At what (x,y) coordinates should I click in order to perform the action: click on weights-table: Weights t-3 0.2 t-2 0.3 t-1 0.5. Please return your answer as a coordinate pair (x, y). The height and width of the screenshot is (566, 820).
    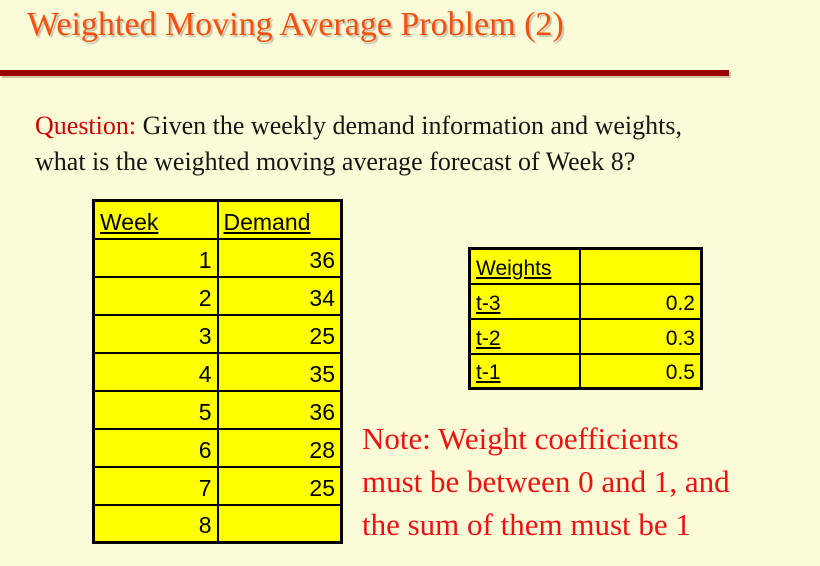
    Looking at the image, I should click on (585, 318).